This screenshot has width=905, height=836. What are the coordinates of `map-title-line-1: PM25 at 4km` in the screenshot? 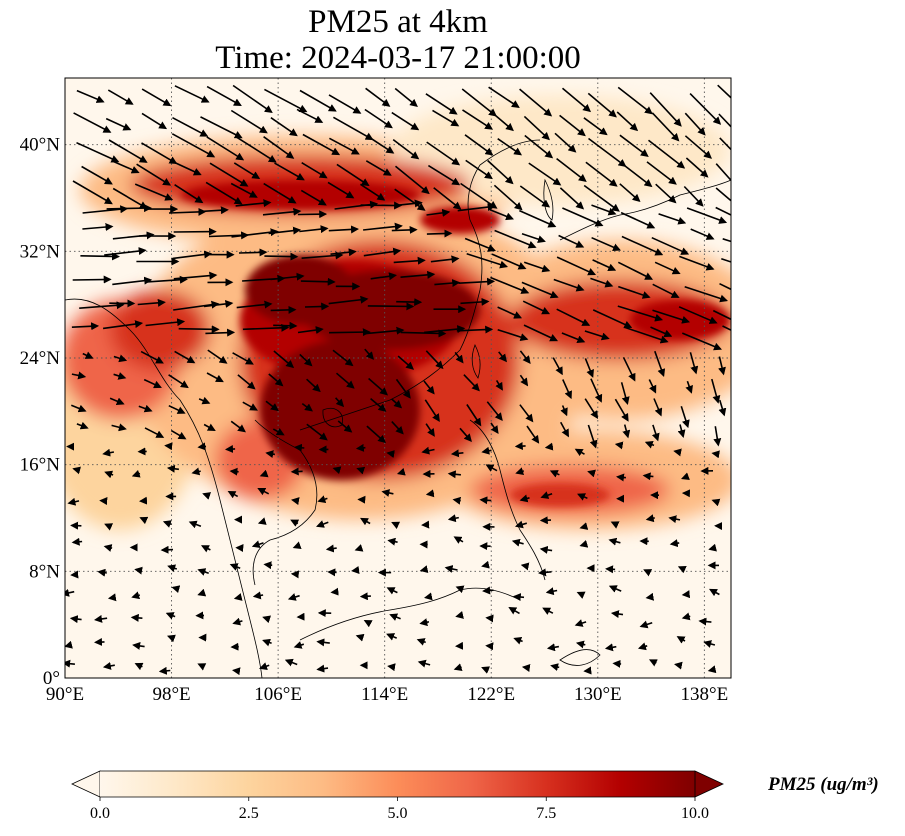 It's located at (398, 22).